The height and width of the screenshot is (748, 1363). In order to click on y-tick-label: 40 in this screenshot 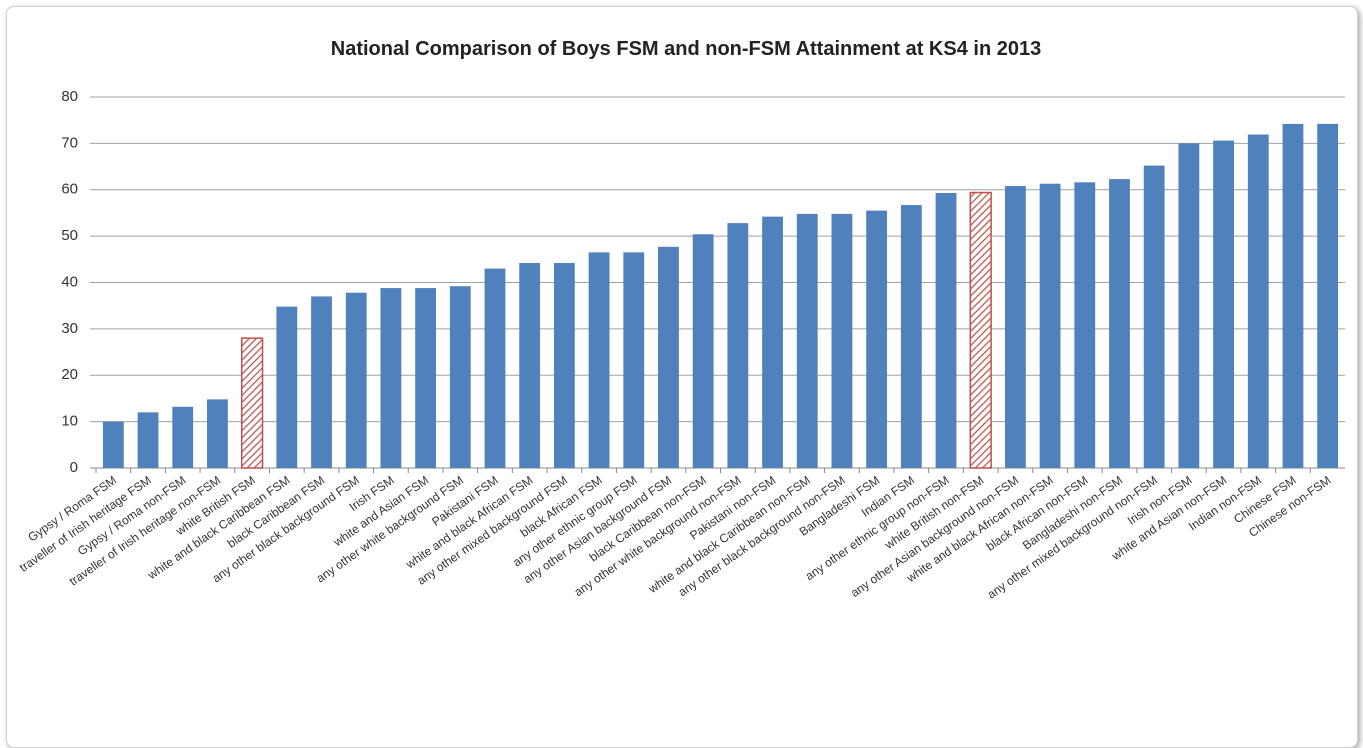, I will do `click(69, 281)`.